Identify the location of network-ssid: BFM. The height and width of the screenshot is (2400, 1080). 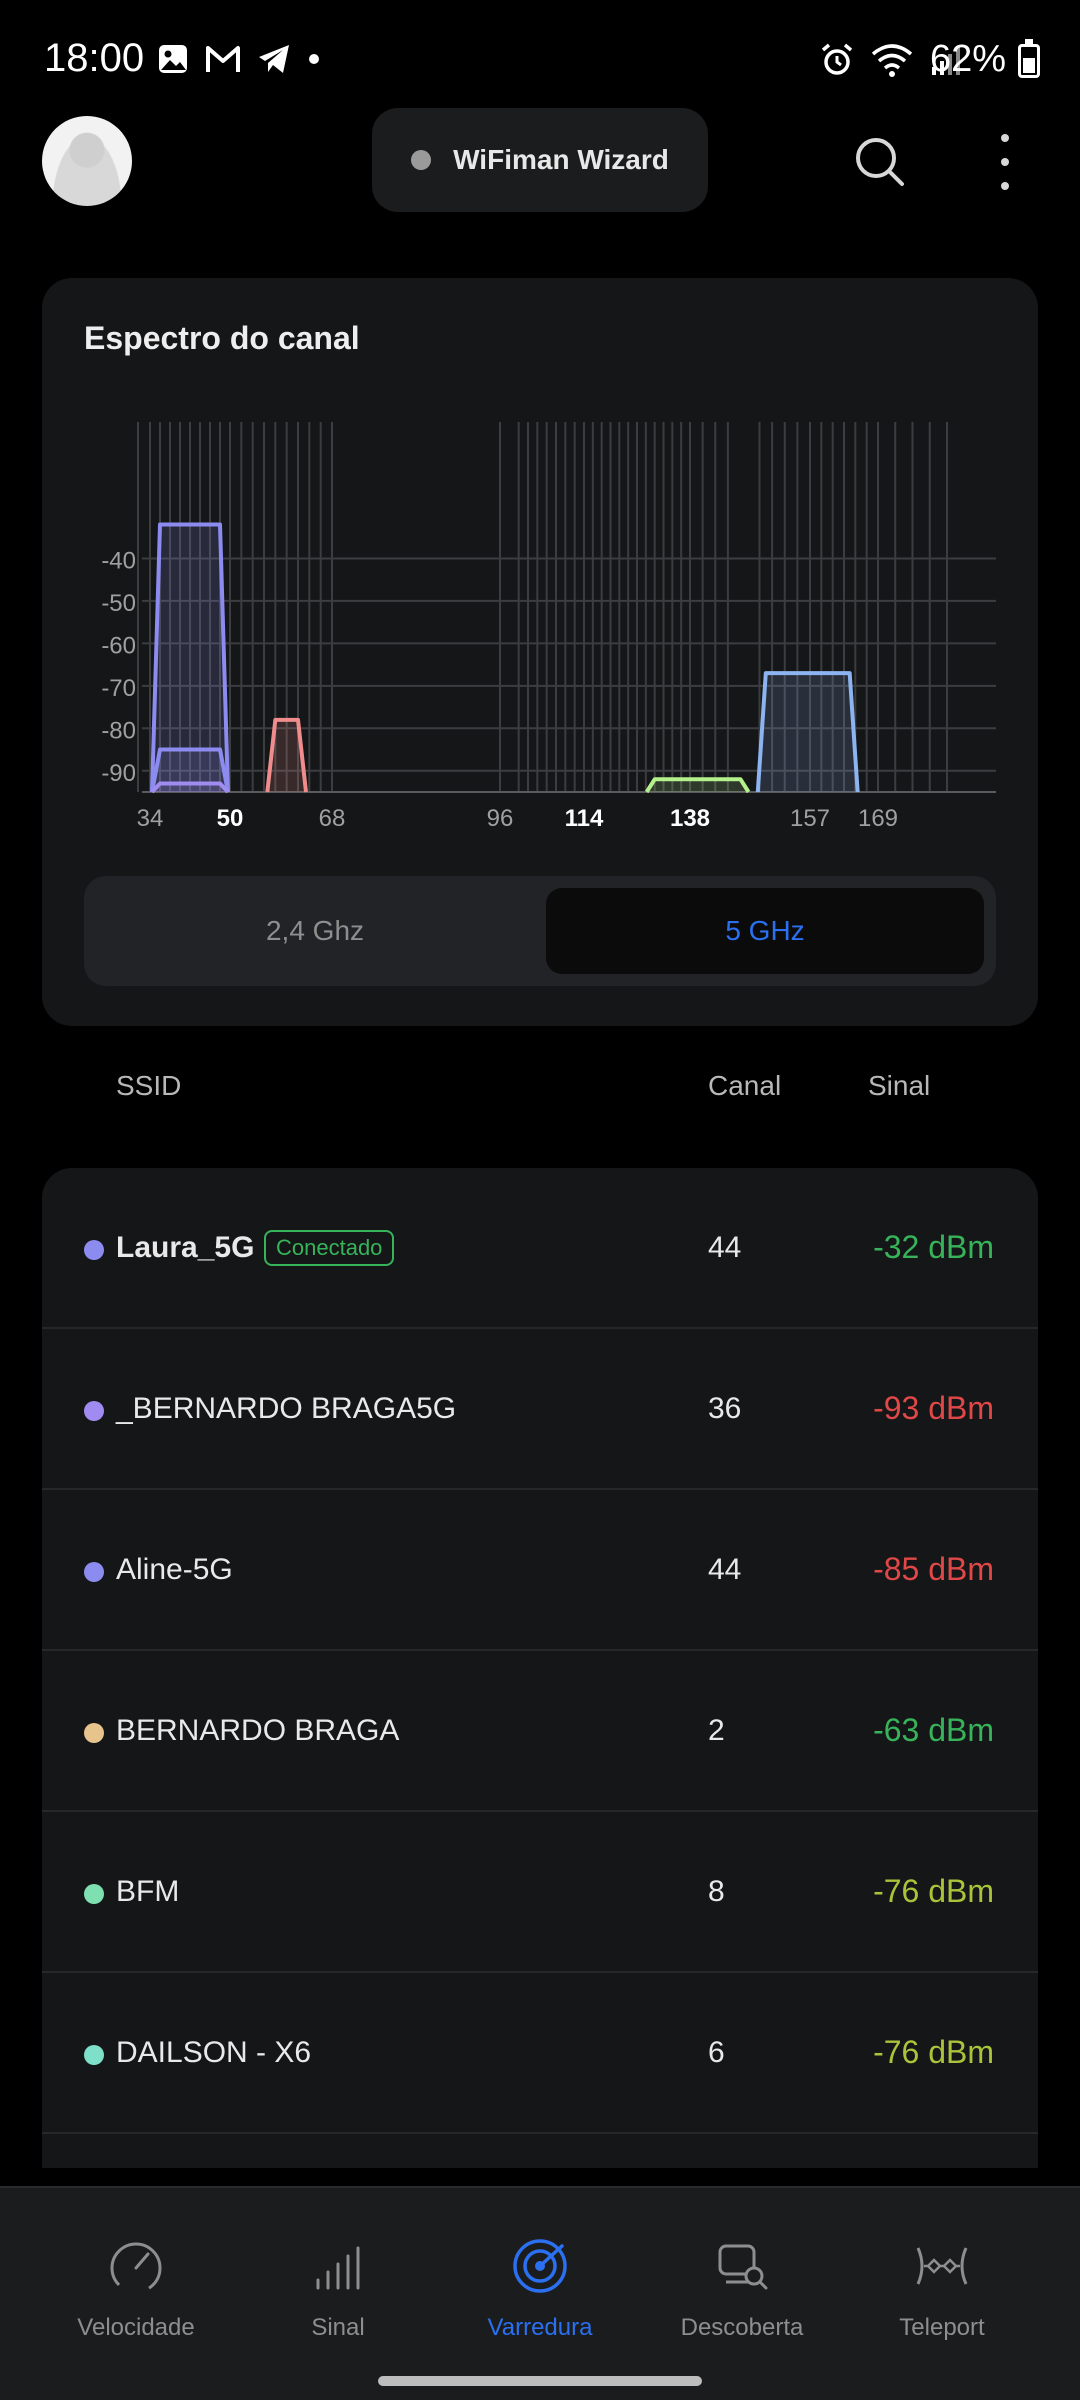
(148, 1891).